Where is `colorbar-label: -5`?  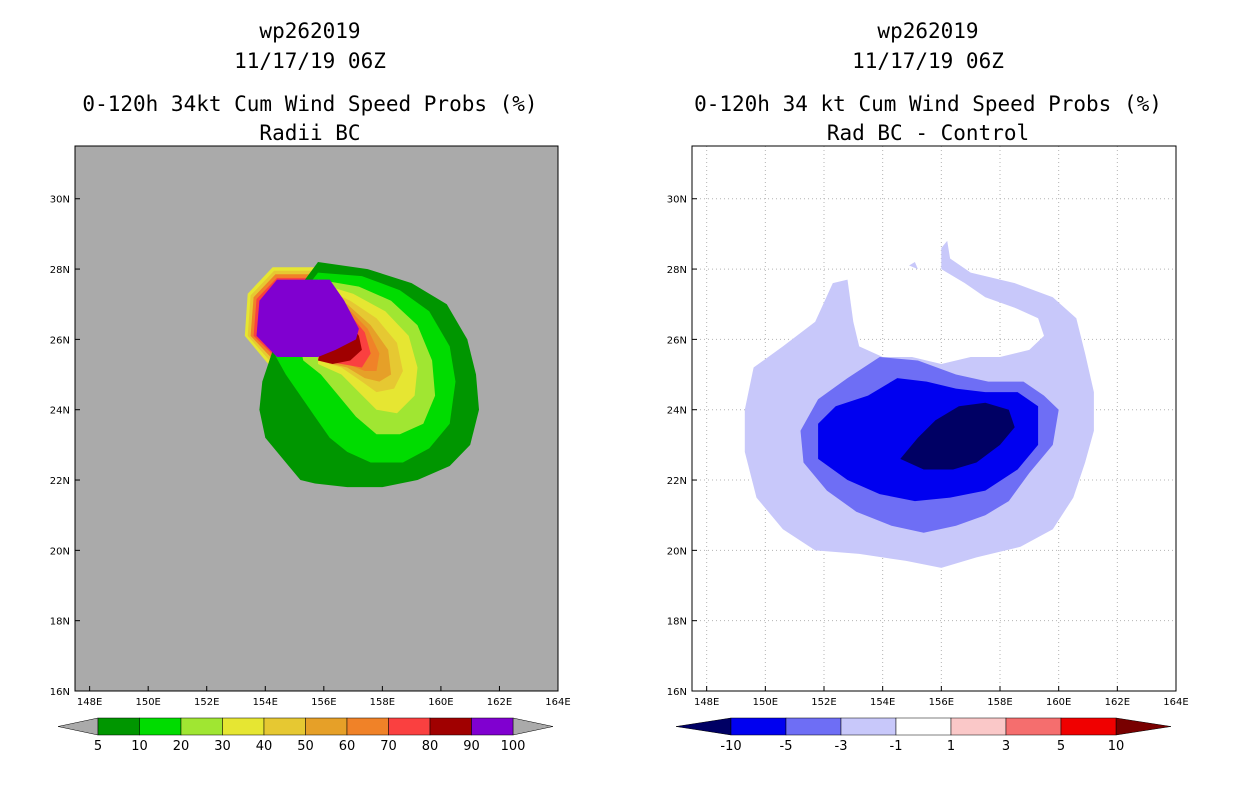
colorbar-label: -5 is located at coordinates (786, 746).